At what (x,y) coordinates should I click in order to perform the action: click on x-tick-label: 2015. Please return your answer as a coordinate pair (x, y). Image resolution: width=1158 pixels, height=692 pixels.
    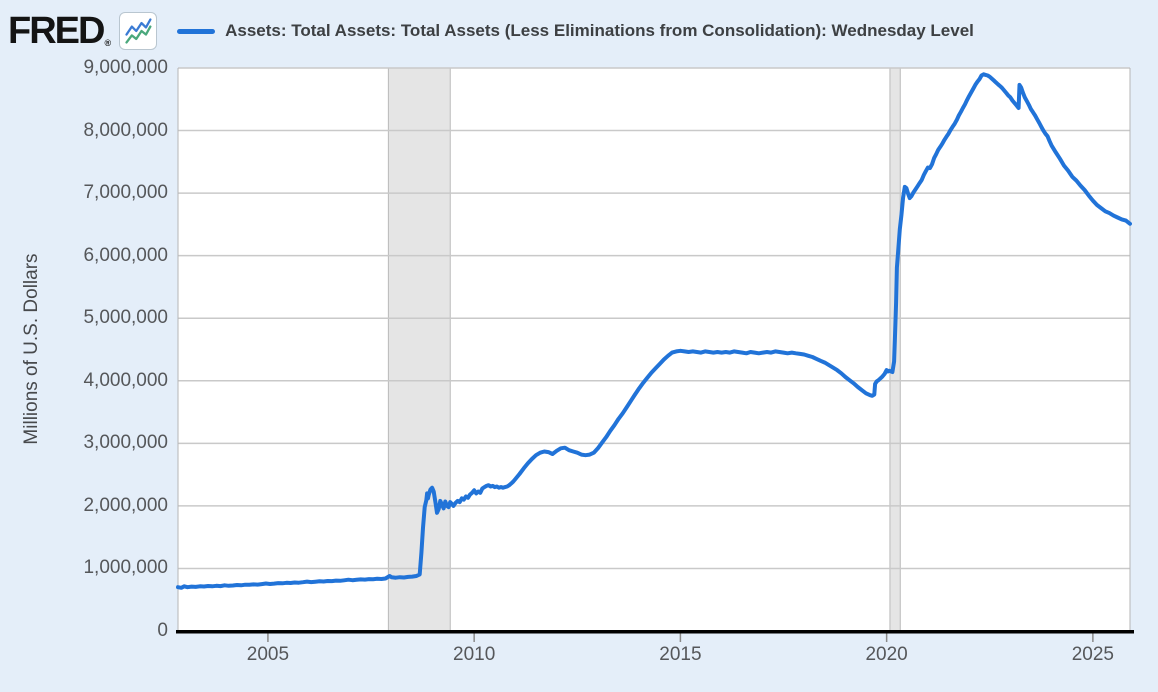
    Looking at the image, I should click on (680, 654).